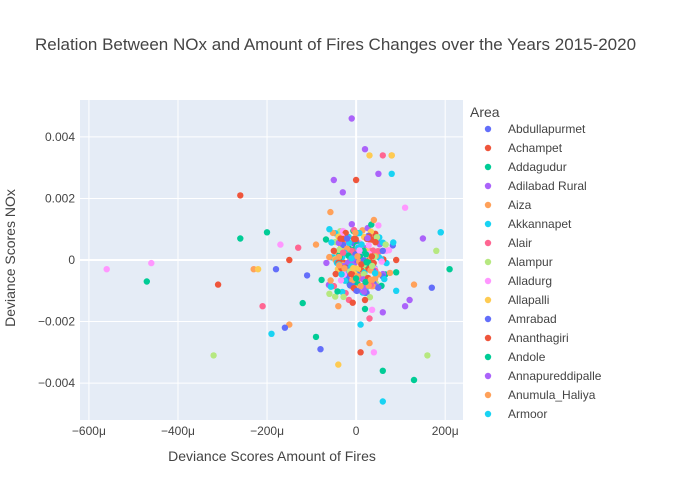 The width and height of the screenshot is (700, 500). Describe the element at coordinates (356, 431) in the screenshot. I see `x-tick-label: 0` at that location.